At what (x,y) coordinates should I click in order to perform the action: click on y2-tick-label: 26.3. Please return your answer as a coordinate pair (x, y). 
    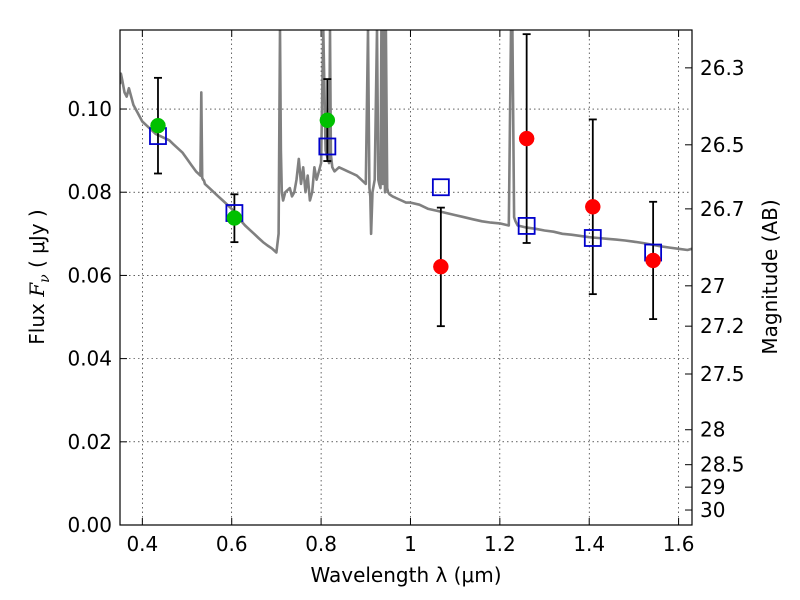
    Looking at the image, I should click on (722, 68).